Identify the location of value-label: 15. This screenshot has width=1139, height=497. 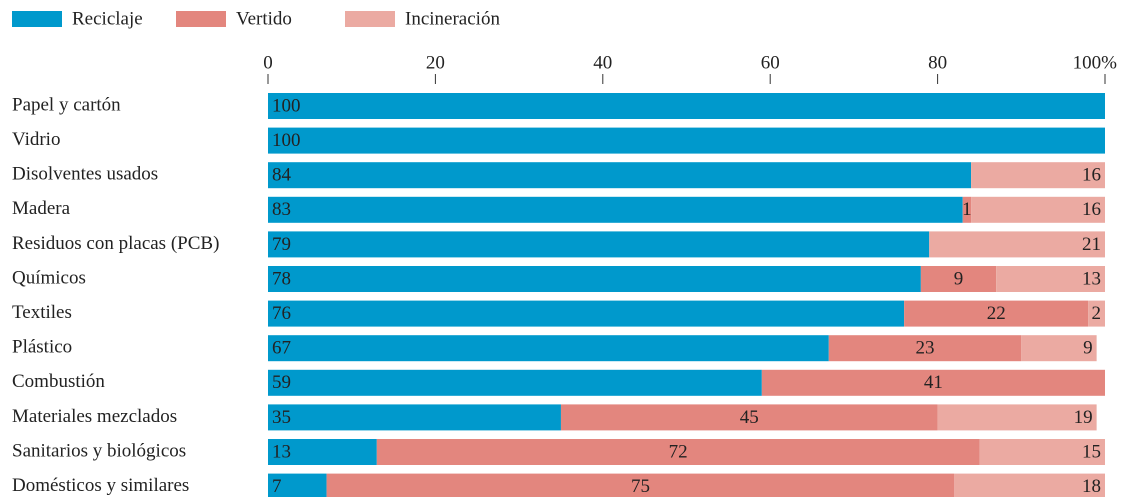
(1091, 451).